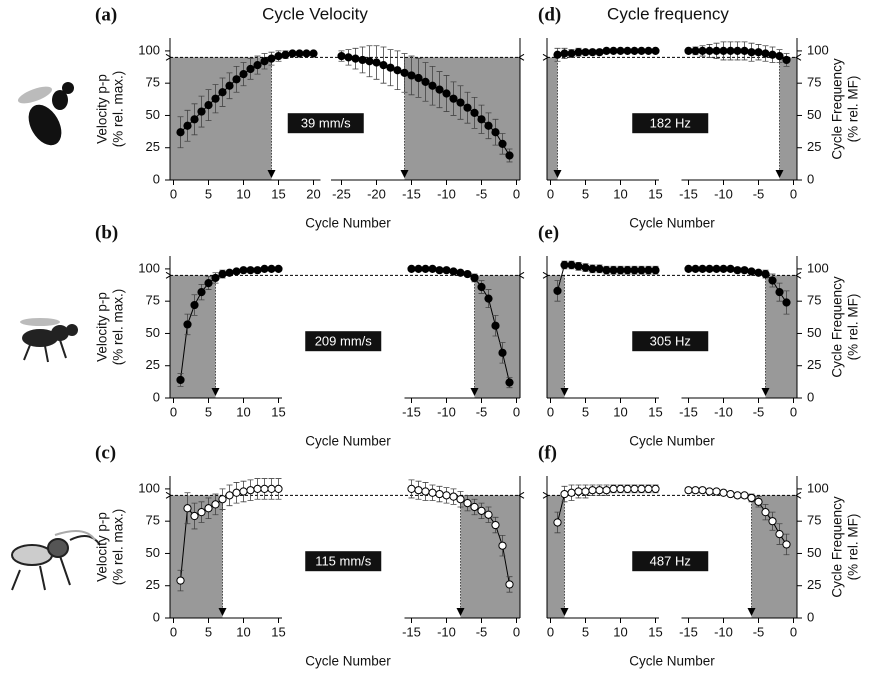 This screenshot has height=675, width=875. I want to click on panel-label: (a), so click(106, 14).